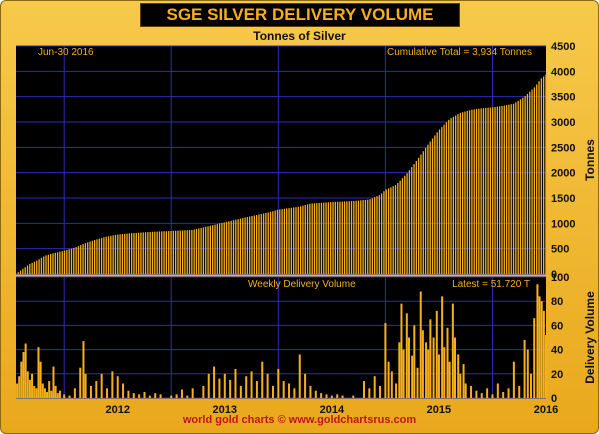 This screenshot has width=599, height=434. Describe the element at coordinates (439, 410) in the screenshot. I see `x-tick-label: 2015` at that location.